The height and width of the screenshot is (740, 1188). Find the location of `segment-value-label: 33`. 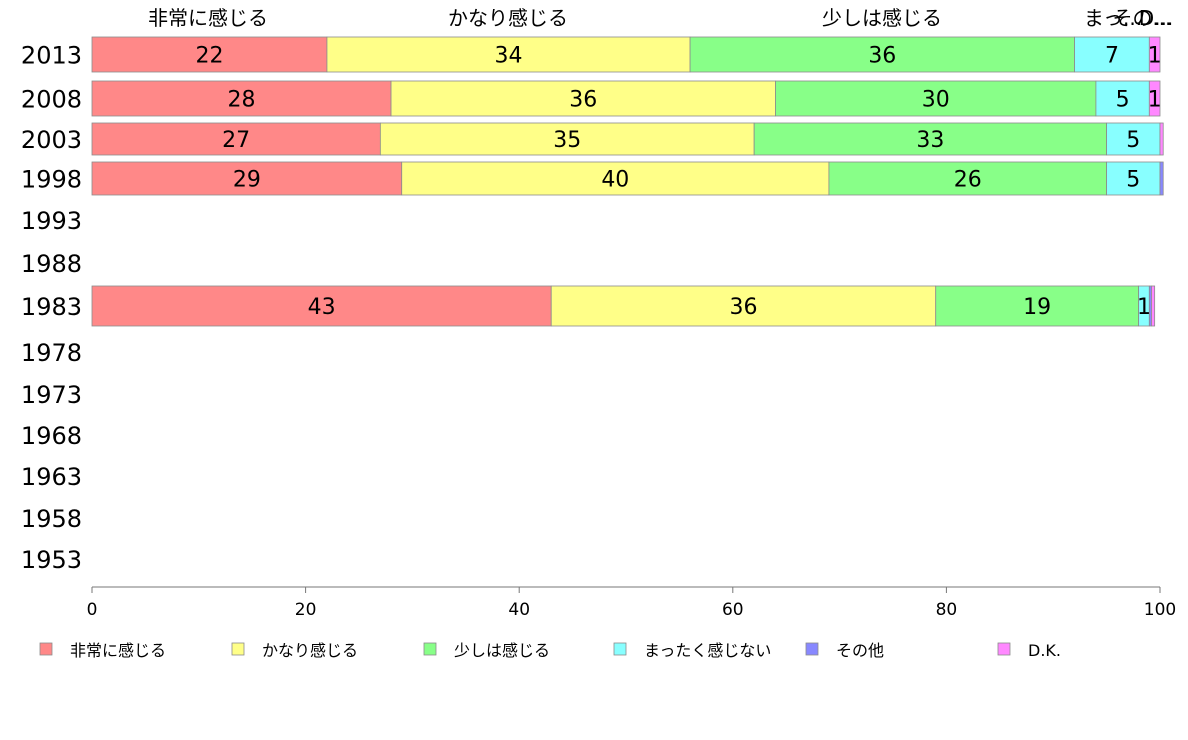

segment-value-label: 33 is located at coordinates (930, 140).